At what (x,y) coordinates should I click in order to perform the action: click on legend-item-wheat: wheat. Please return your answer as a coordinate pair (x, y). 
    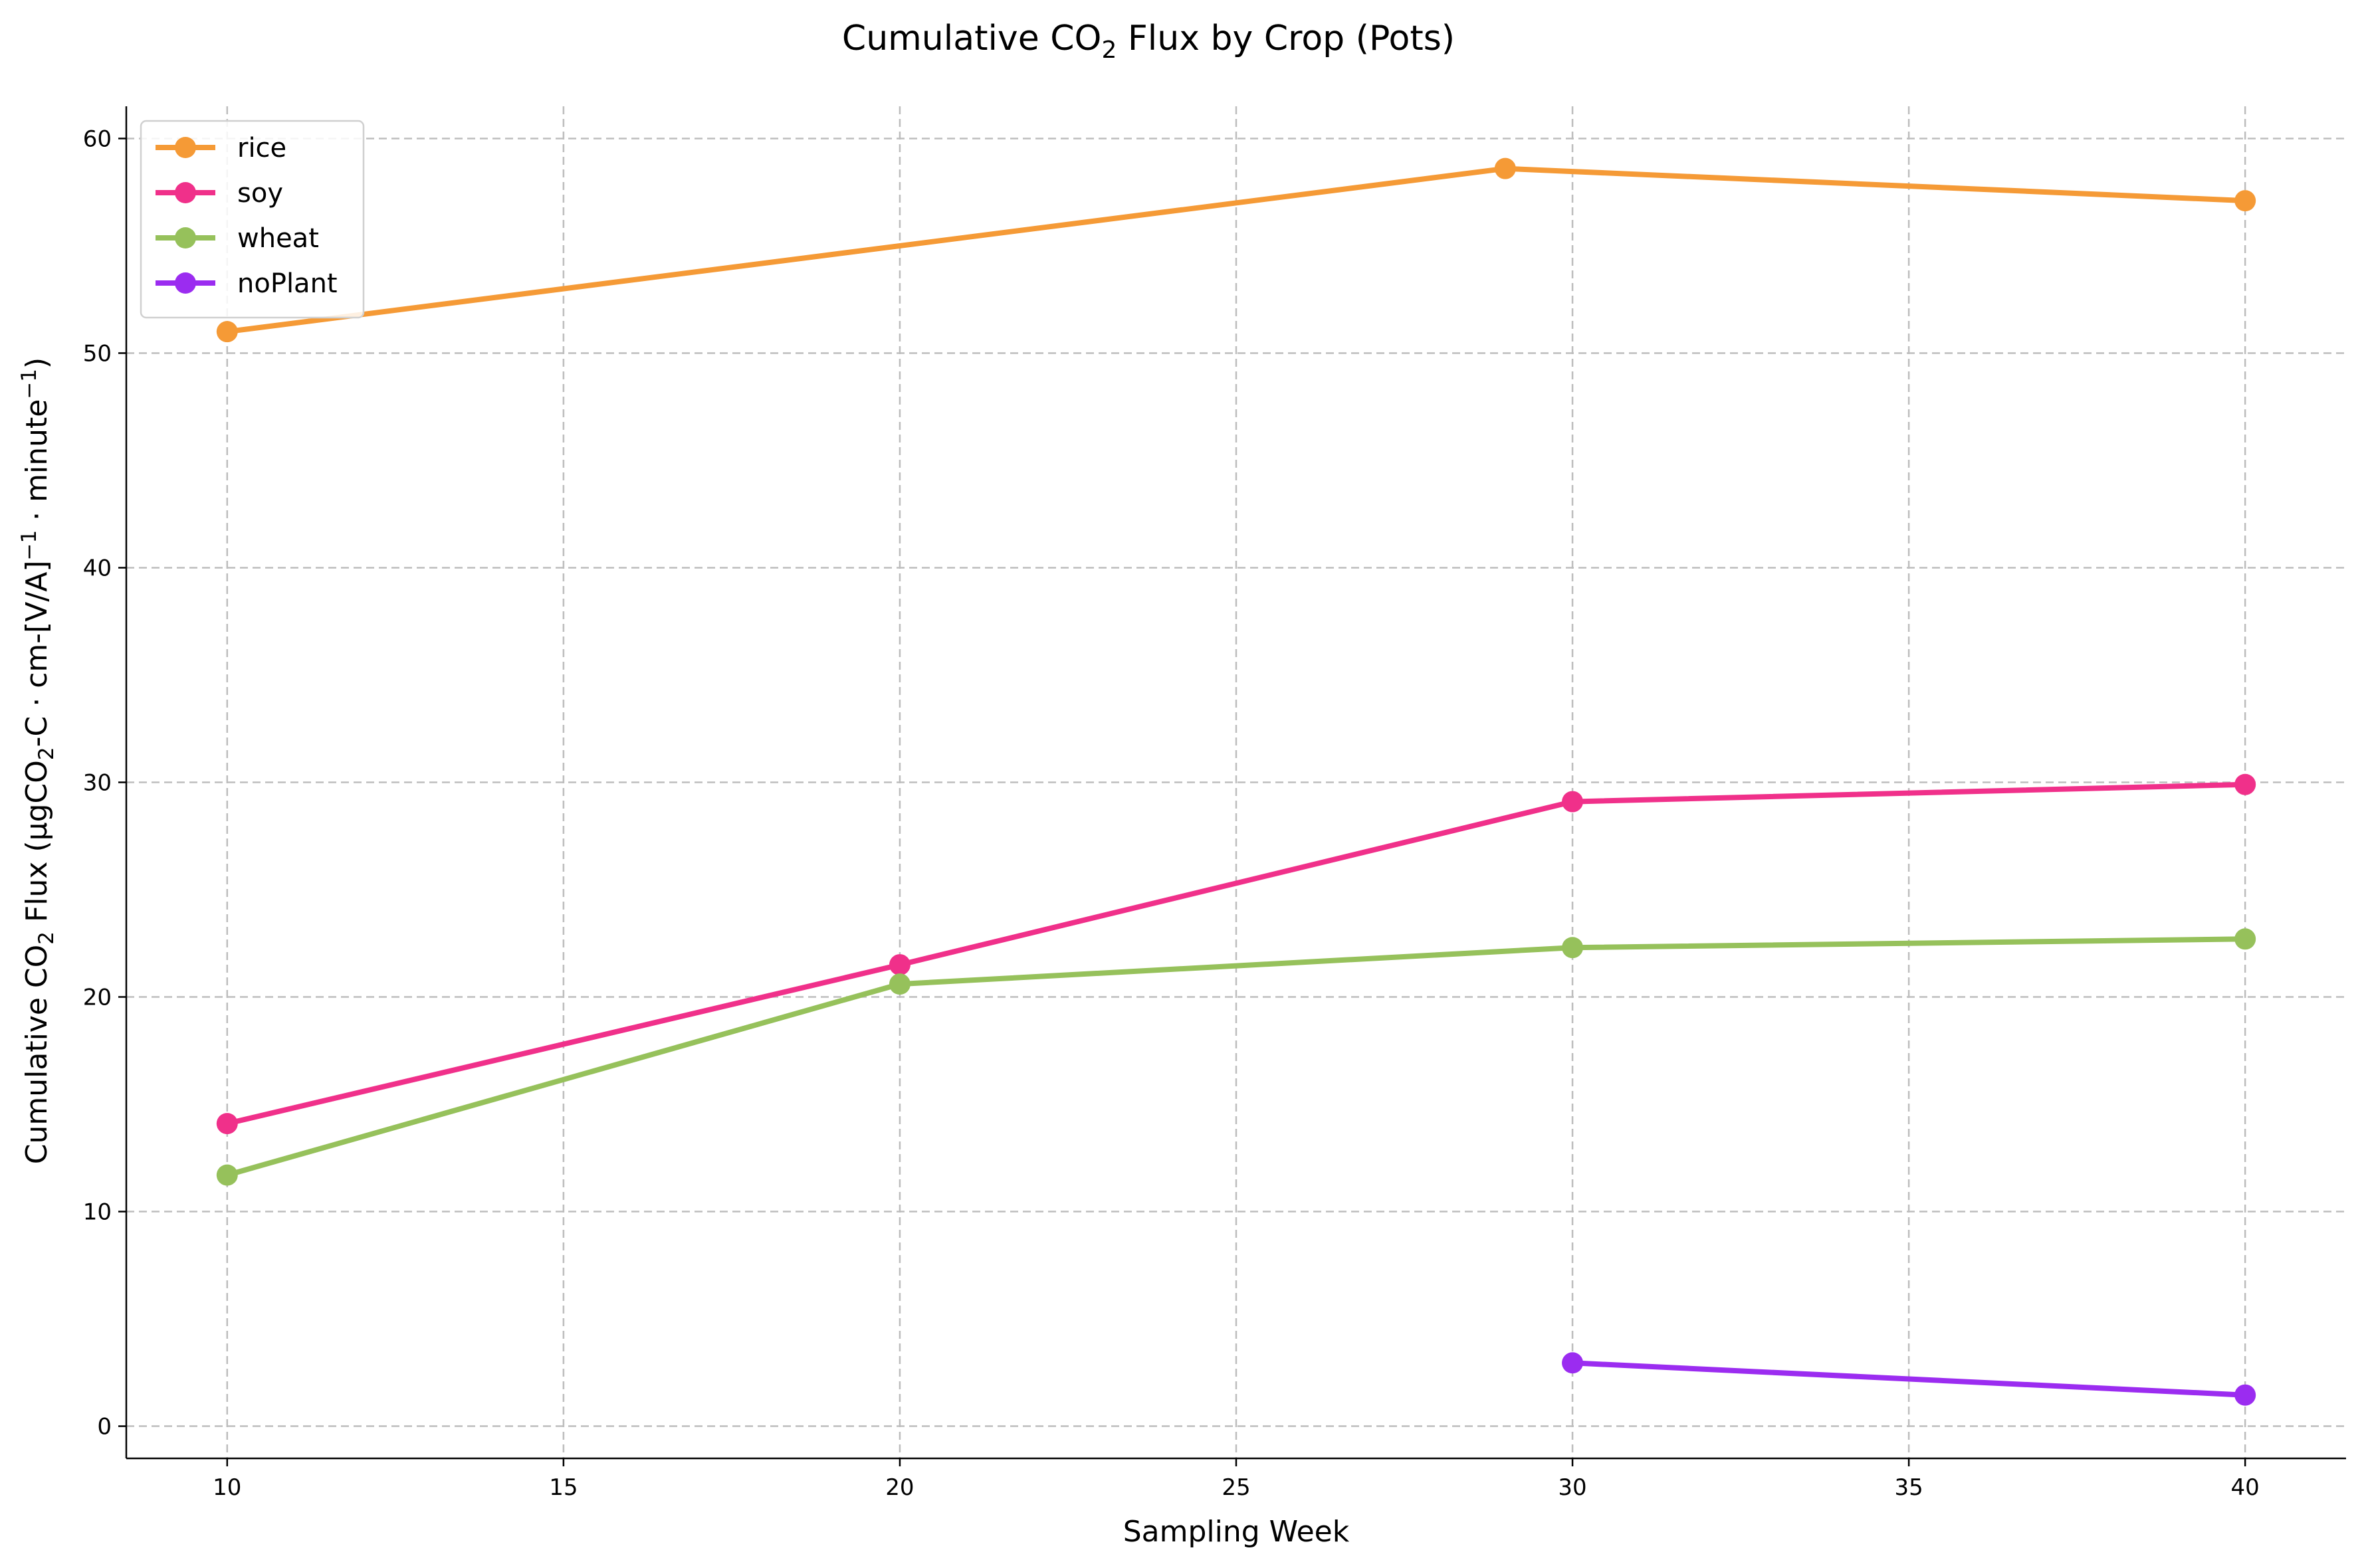
    Looking at the image, I should click on (237, 238).